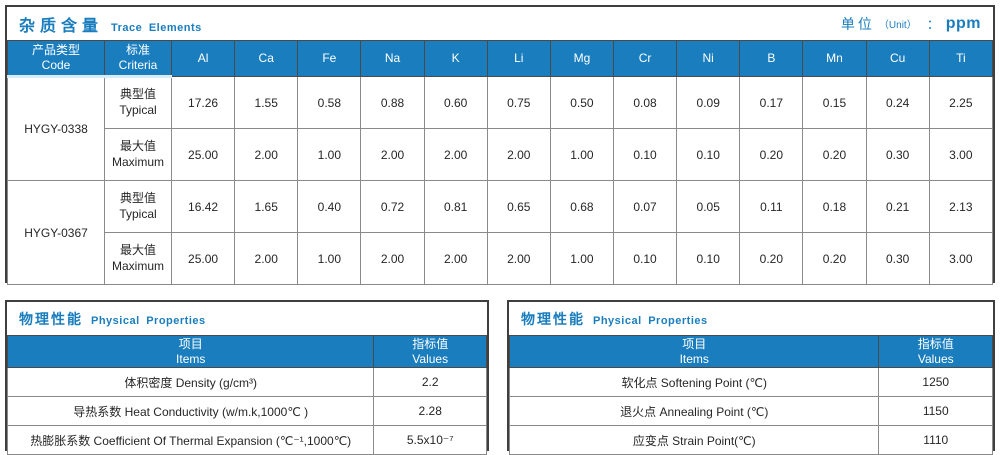 The width and height of the screenshot is (1000, 455). I want to click on value-cell: 0.24, so click(897, 102).